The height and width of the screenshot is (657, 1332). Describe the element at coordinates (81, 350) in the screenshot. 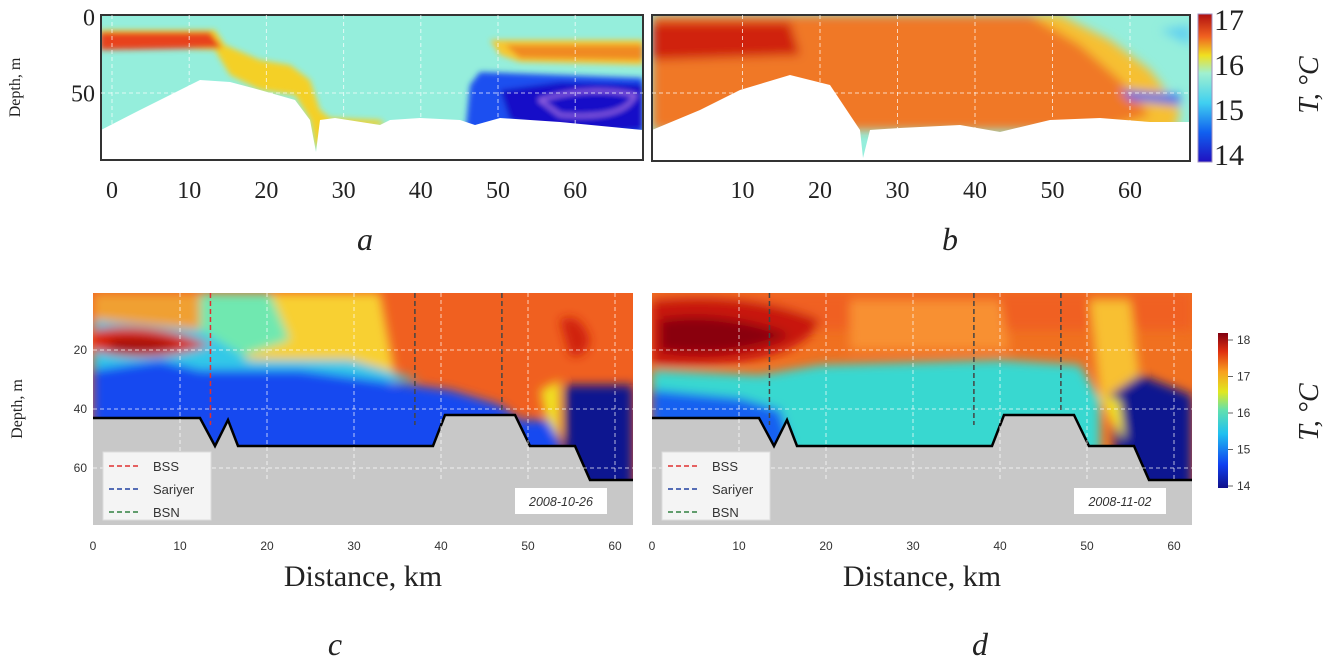

I see `y-tick-label: 20` at that location.